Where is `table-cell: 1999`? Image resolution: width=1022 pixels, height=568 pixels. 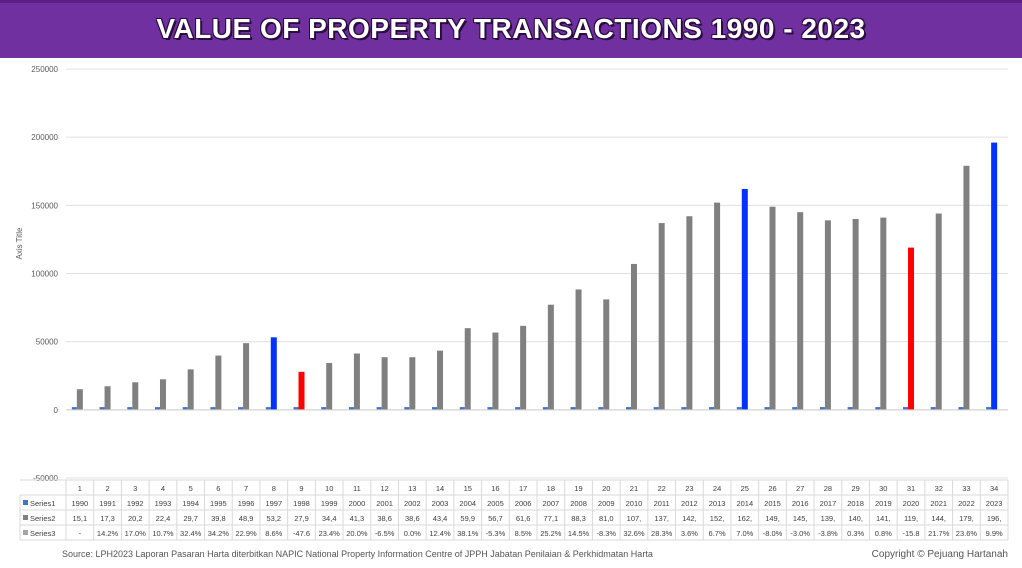 table-cell: 1999 is located at coordinates (329, 503).